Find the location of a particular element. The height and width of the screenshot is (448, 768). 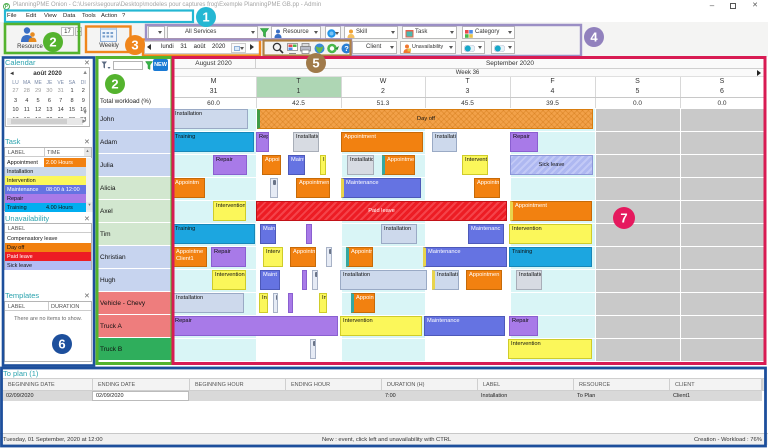

svg-text: 5 is located at coordinates (315, 63).